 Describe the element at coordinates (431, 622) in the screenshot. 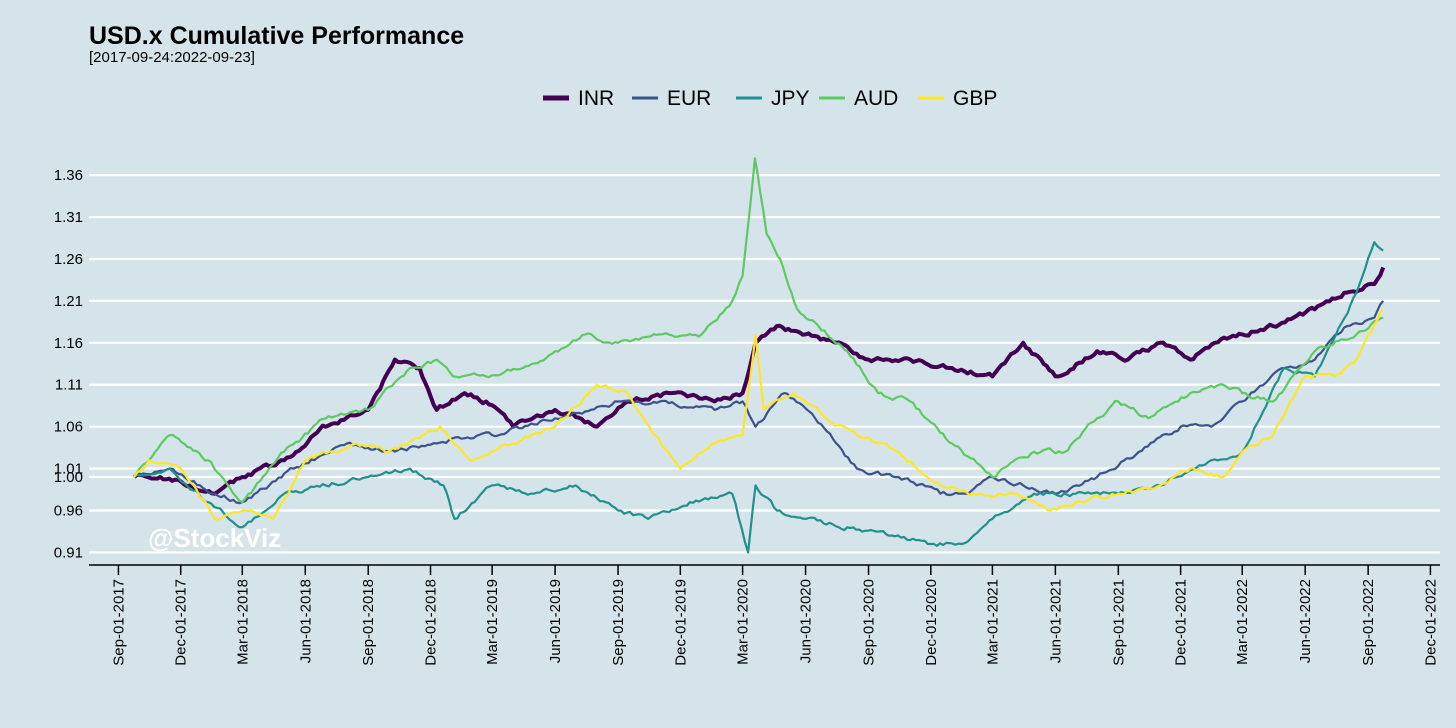

I see `x-tick-label: Dec-01-2018` at that location.